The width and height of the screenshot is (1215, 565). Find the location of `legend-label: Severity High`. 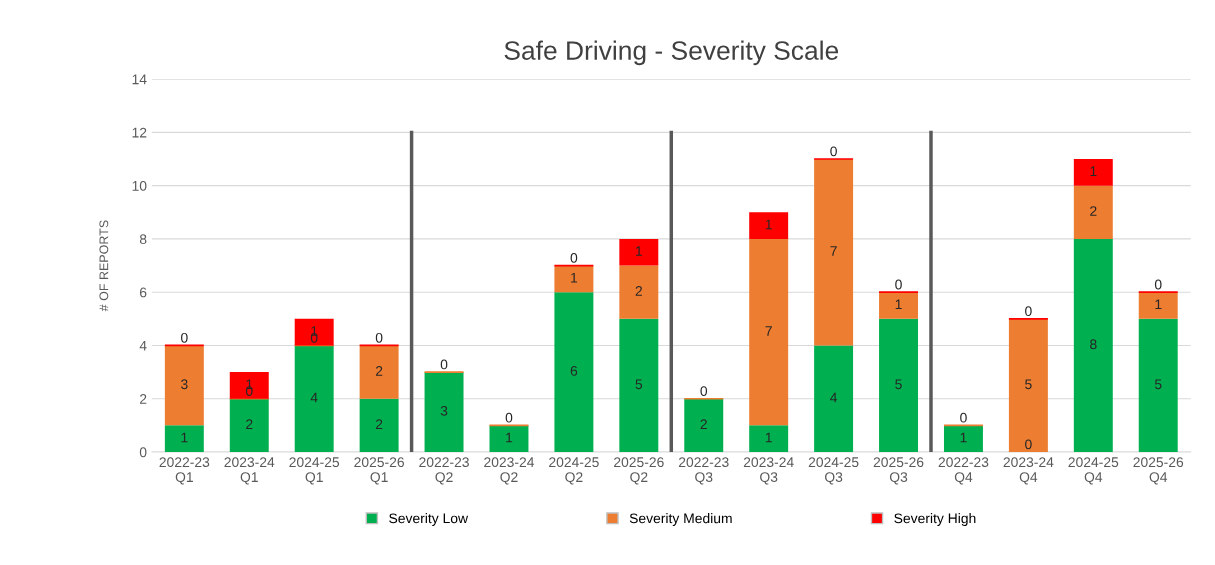

legend-label: Severity High is located at coordinates (935, 519).